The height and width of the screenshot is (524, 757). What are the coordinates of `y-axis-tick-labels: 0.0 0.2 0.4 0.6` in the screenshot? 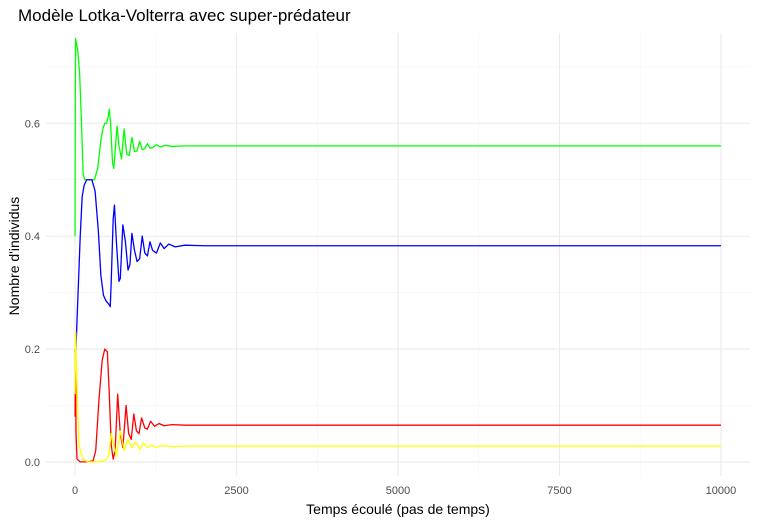 It's located at (32, 293).